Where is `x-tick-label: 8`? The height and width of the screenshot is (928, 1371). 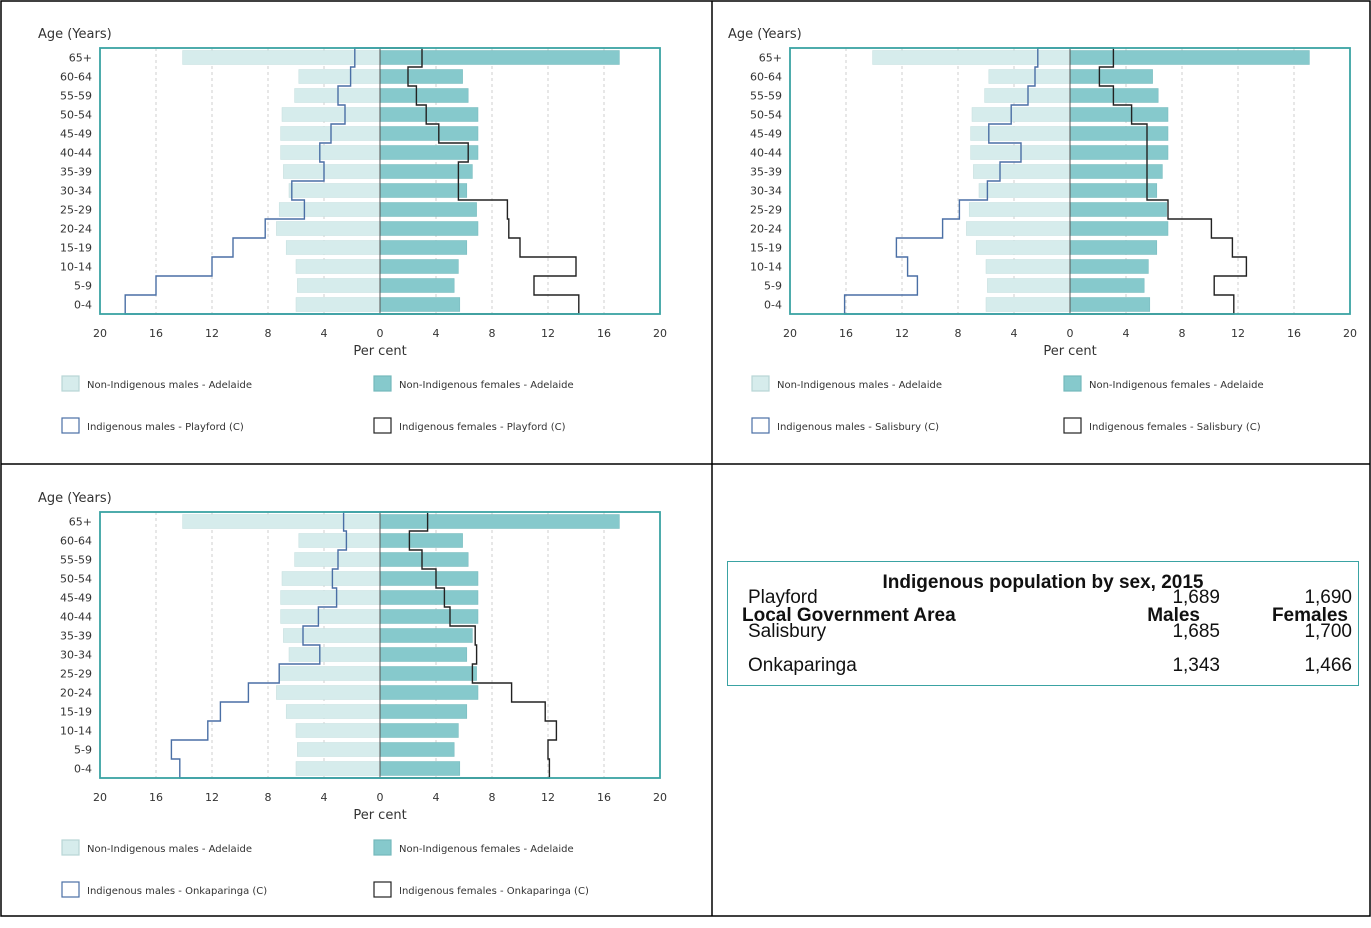
x-tick-label: 8 is located at coordinates (1182, 333).